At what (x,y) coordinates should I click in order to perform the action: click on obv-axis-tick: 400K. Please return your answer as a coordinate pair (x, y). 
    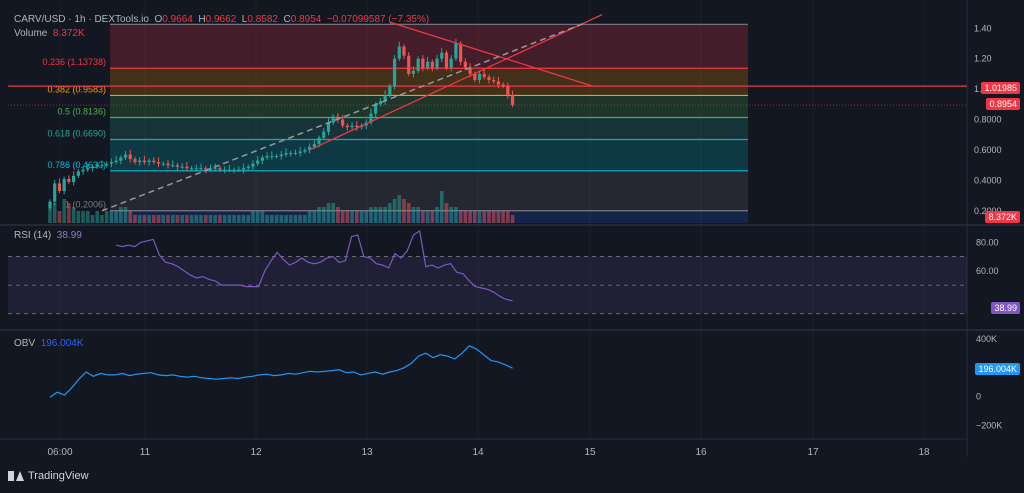
    Looking at the image, I should click on (986, 339).